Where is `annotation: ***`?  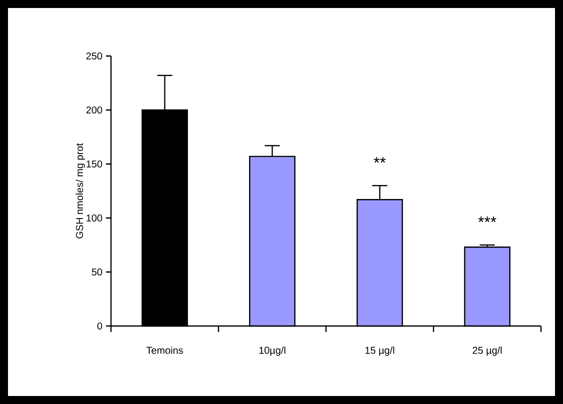
annotation: *** is located at coordinates (487, 219).